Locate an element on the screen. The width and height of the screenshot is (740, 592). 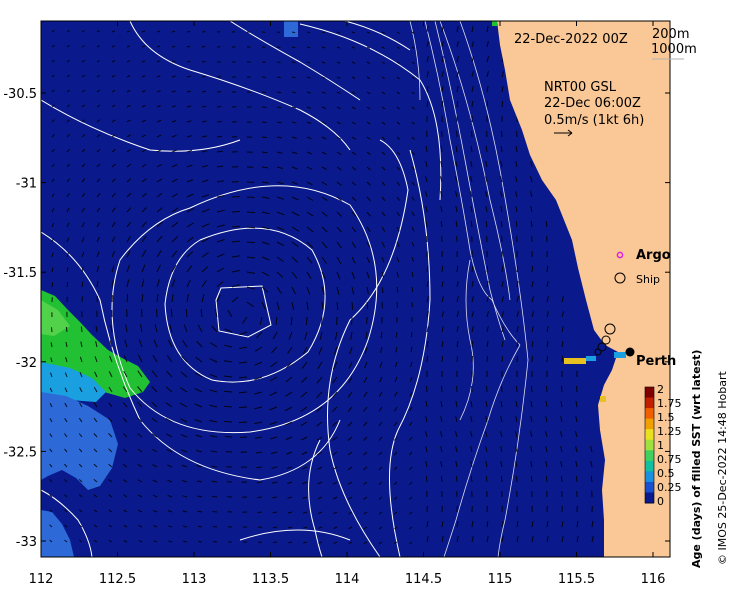
colorbar-segment is located at coordinates (649, 403).